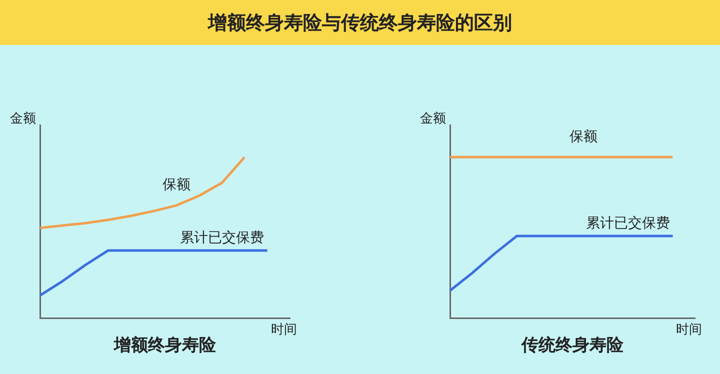  What do you see at coordinates (360, 23) in the screenshot?
I see `text: 增额终身寿险与传统终身寿险的区别` at bounding box center [360, 23].